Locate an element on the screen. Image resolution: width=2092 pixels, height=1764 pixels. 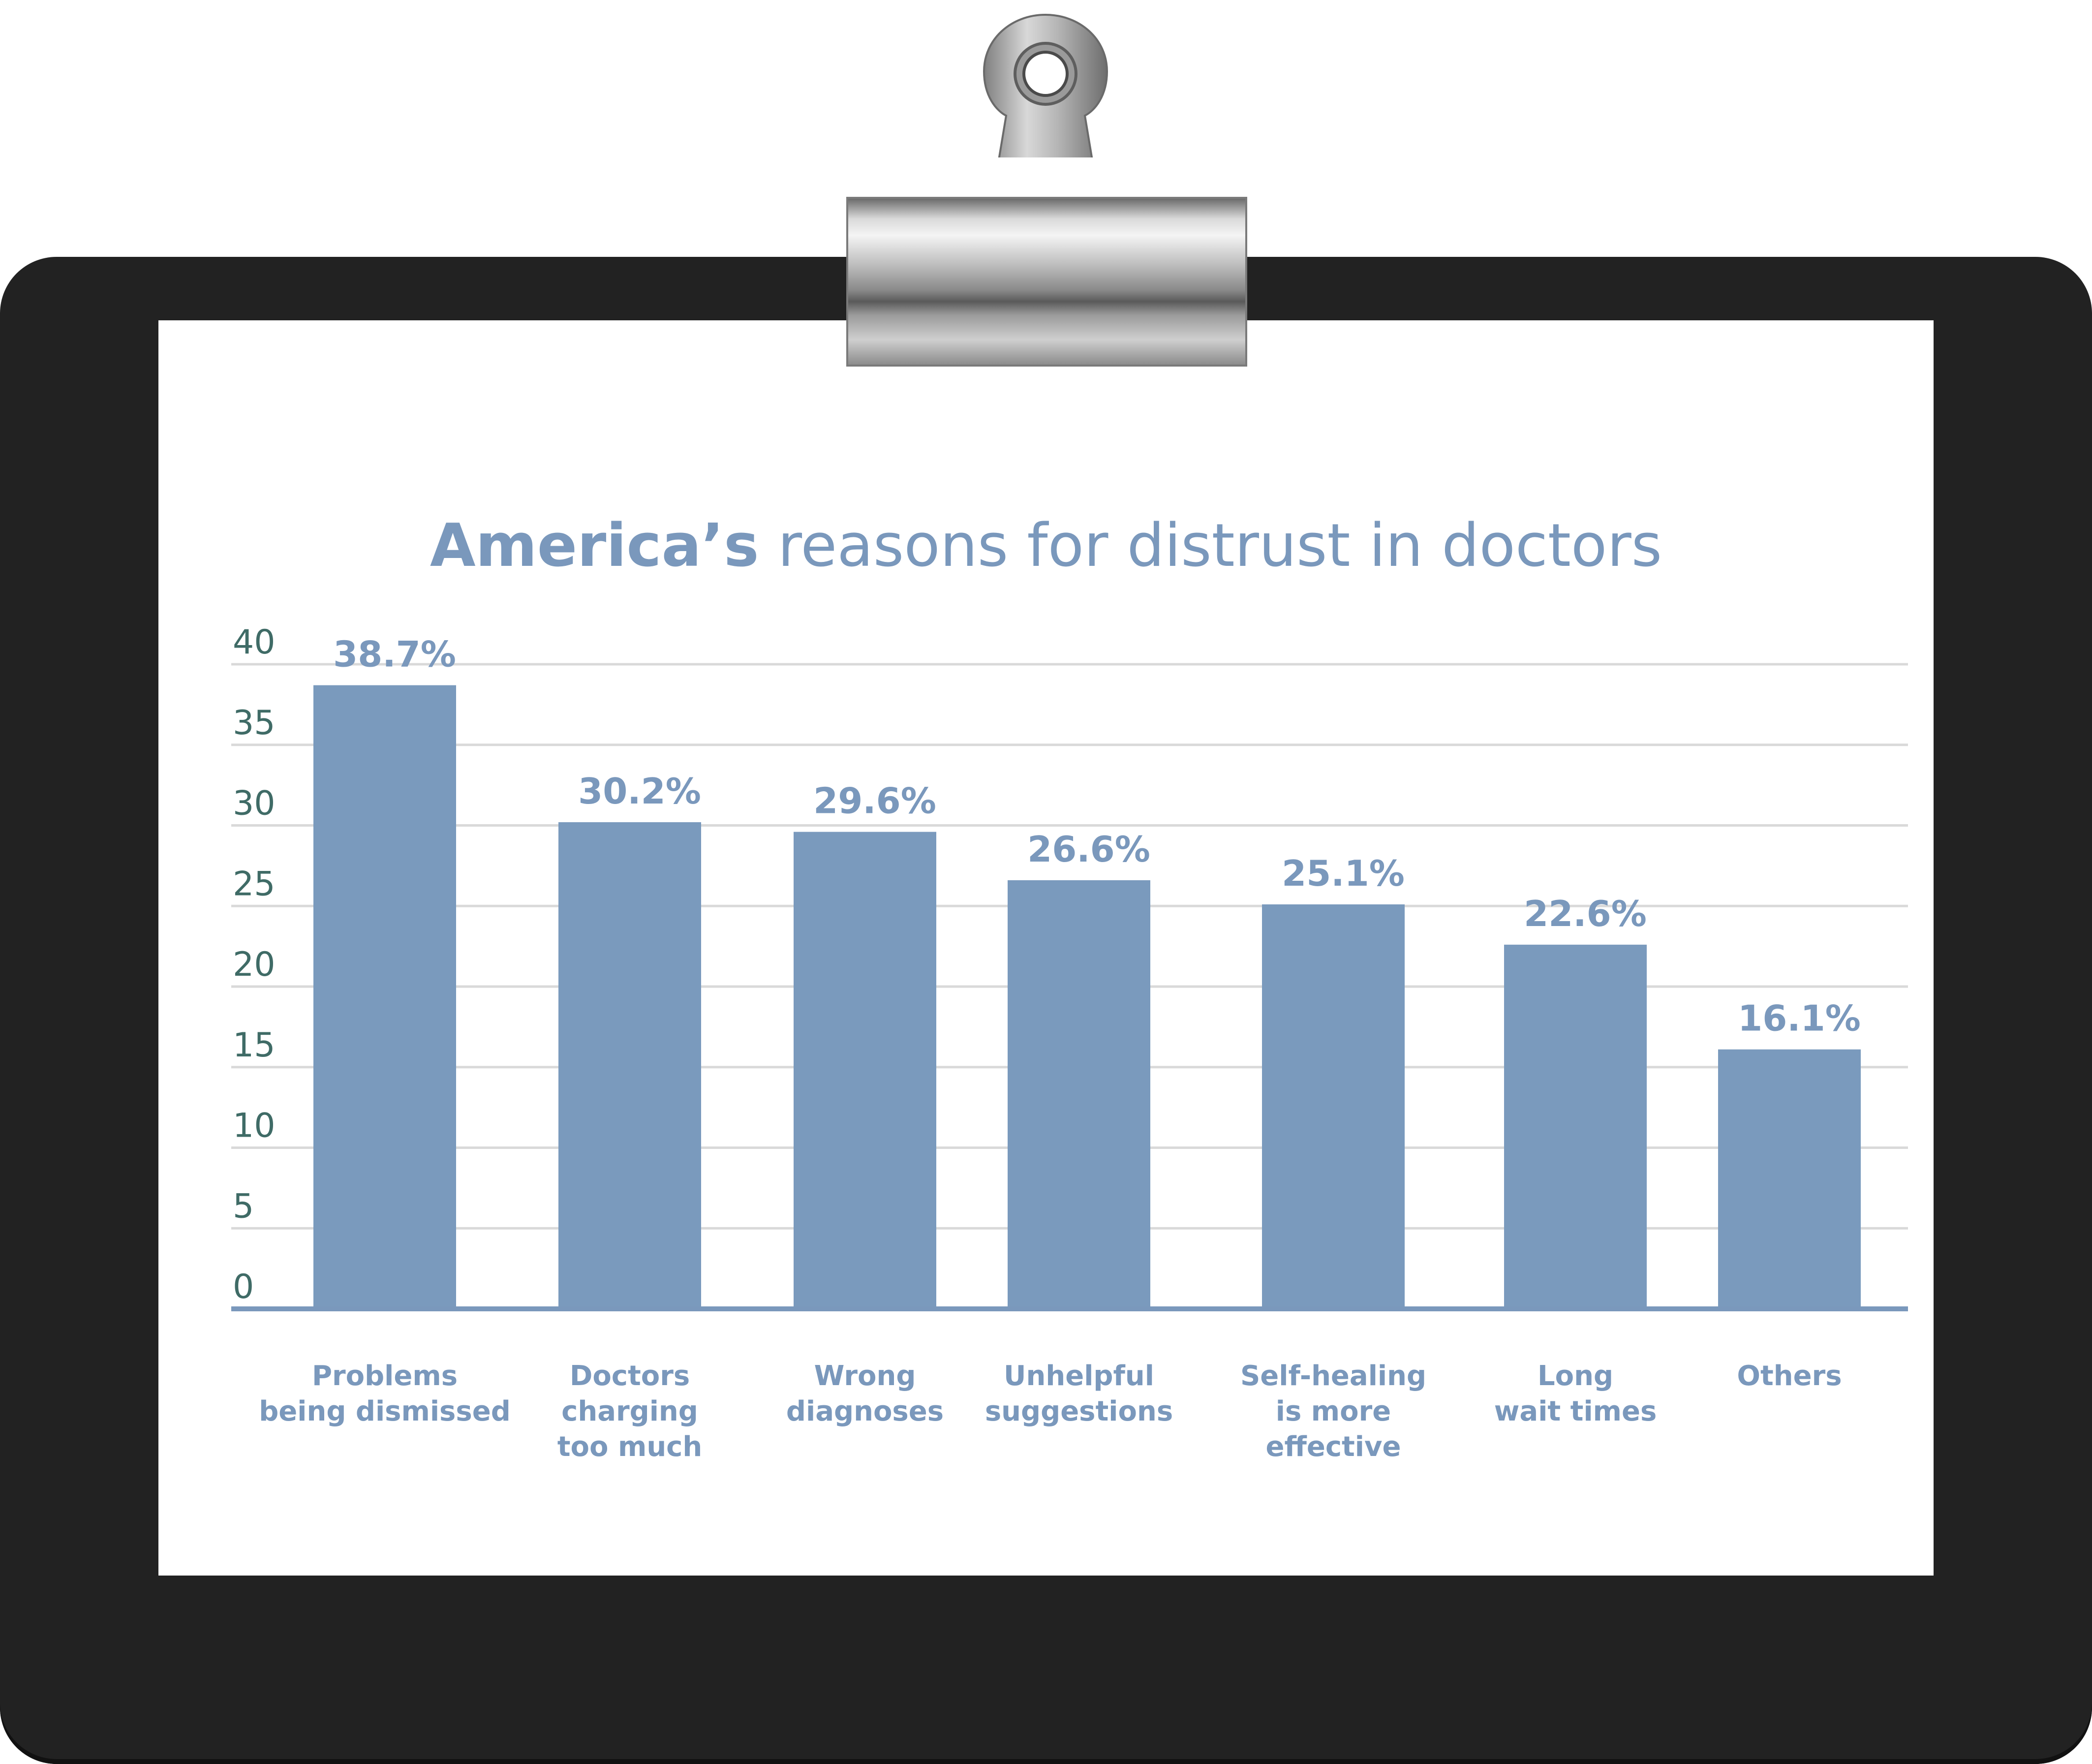
category-label: charging is located at coordinates (629, 1411).